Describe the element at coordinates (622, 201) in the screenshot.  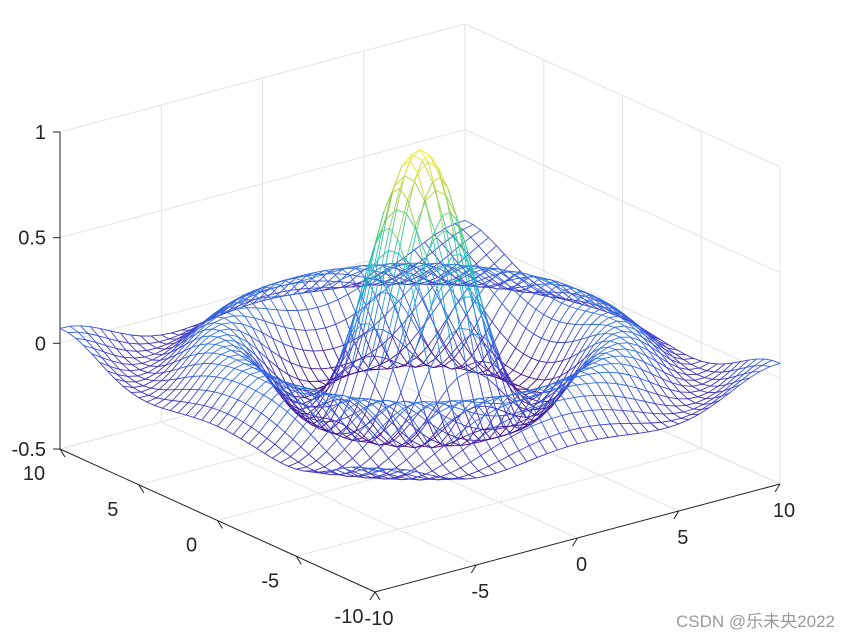
I see `side-wall-gridline-z` at that location.